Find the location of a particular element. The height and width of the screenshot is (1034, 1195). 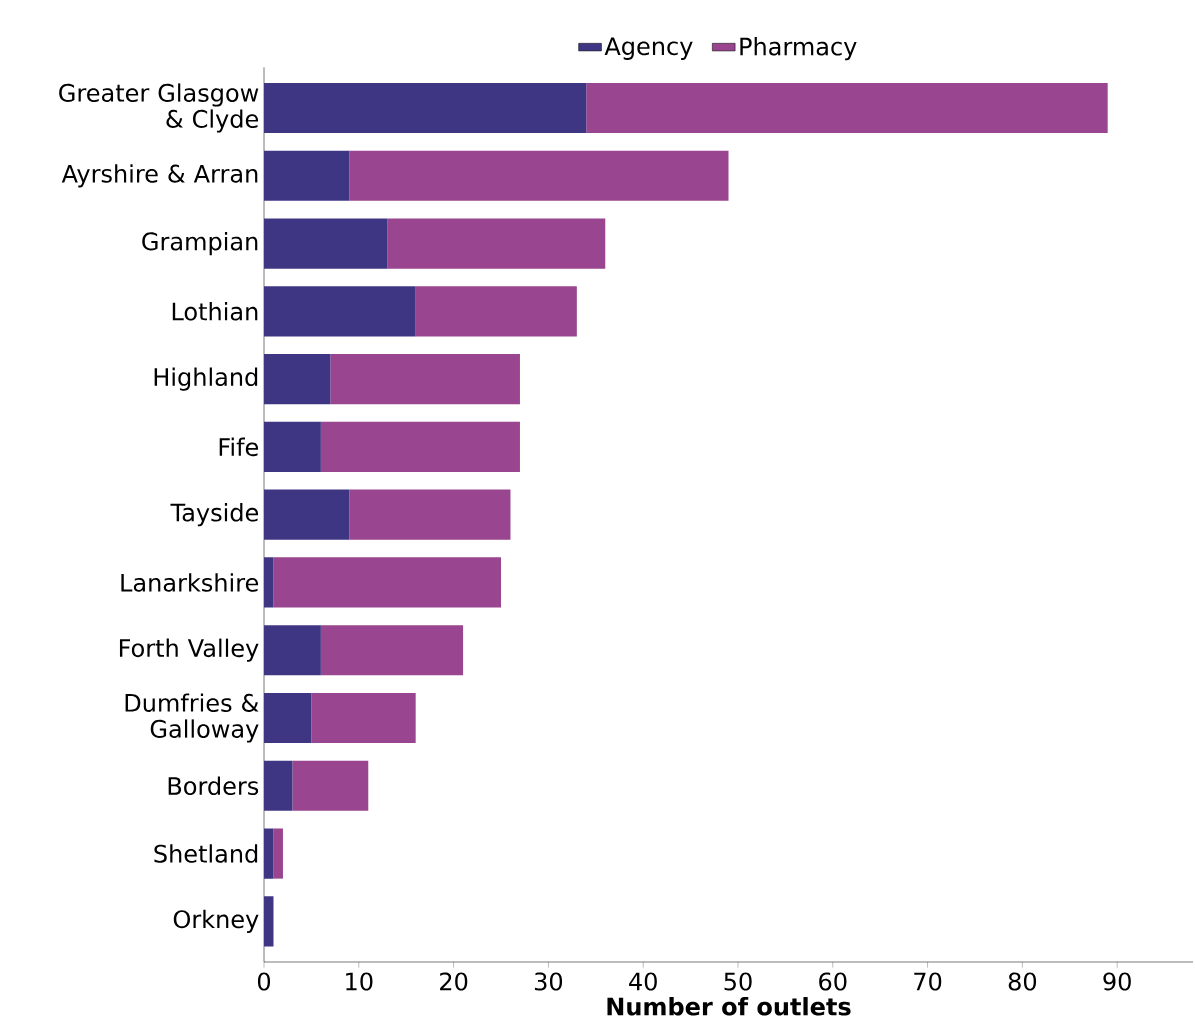

y-tick-label: Highland is located at coordinates (206, 379).